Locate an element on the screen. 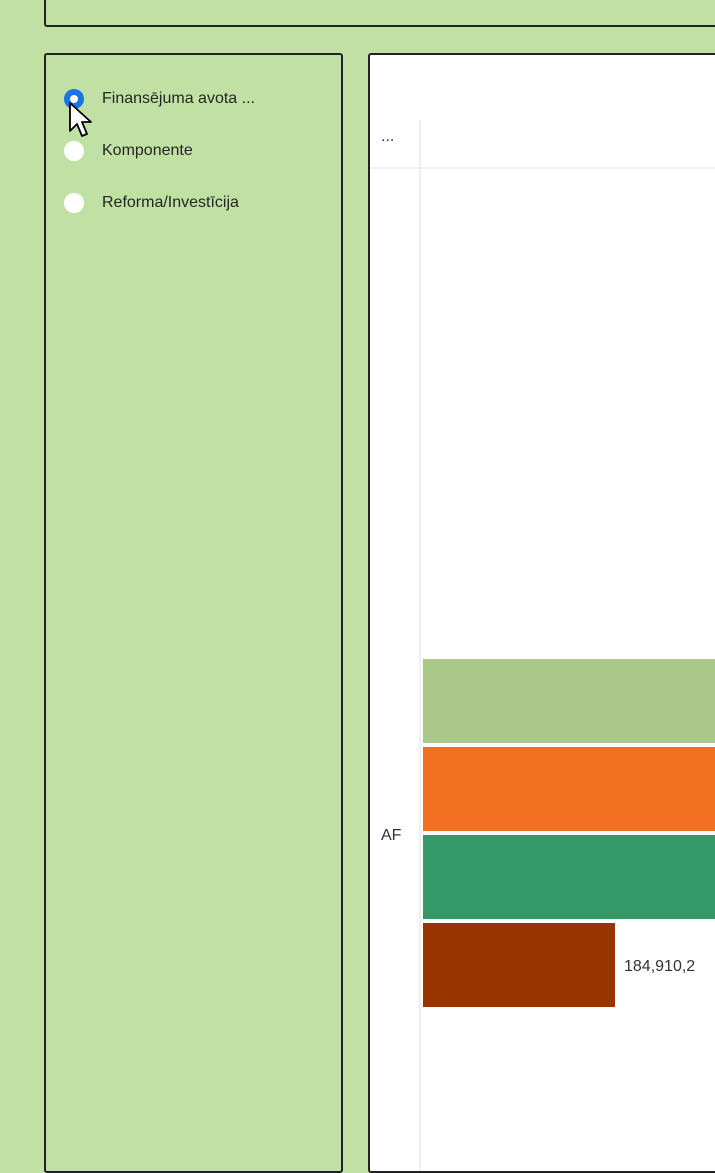 The image size is (715, 1173). radio-option-komponente: Komponente is located at coordinates (128, 151).